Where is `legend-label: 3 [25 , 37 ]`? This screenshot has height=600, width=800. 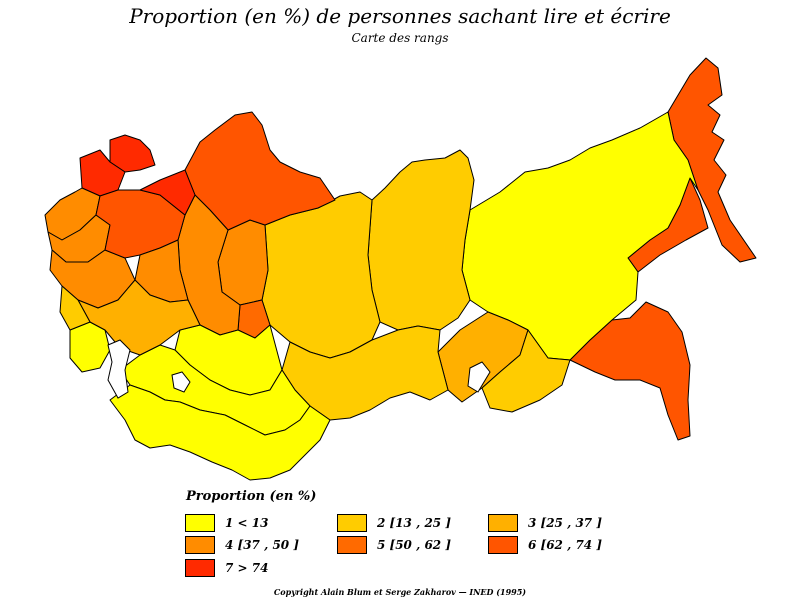 legend-label: 3 [25 , 37 ] is located at coordinates (565, 523).